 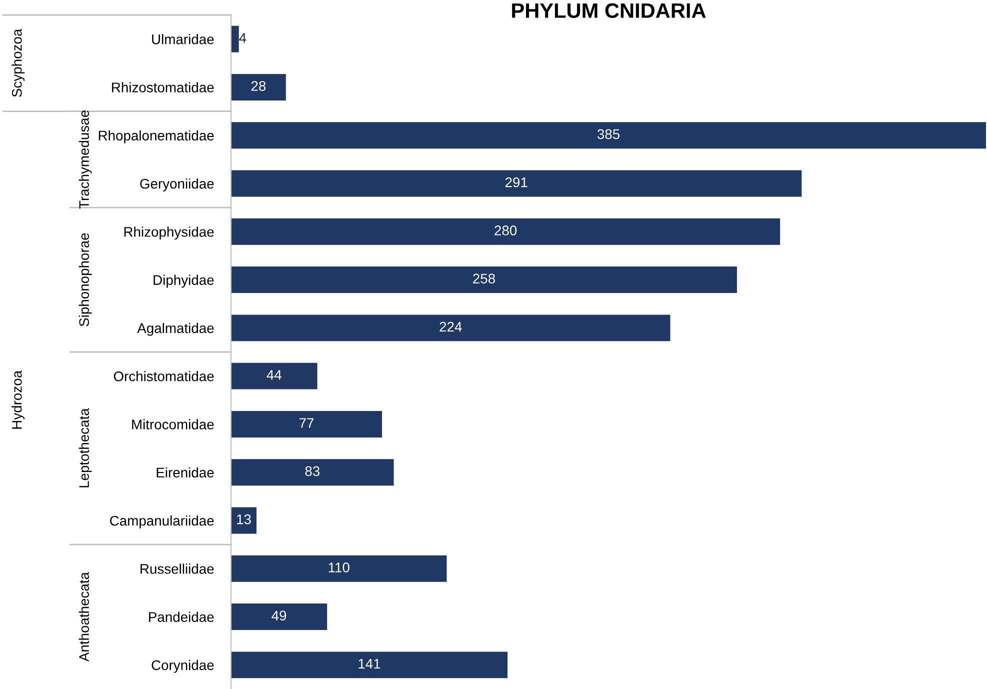 I want to click on y-tick-label: Eirenidae, so click(x=185, y=472).